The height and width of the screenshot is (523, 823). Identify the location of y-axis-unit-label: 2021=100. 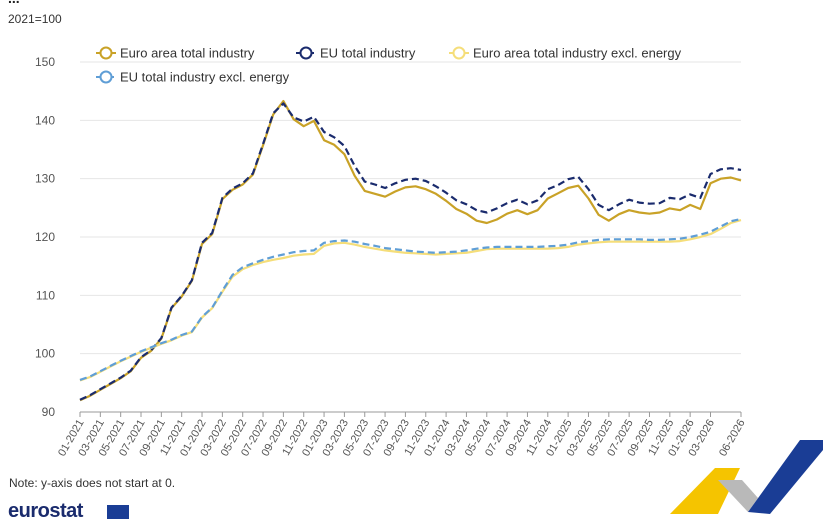
(35, 19).